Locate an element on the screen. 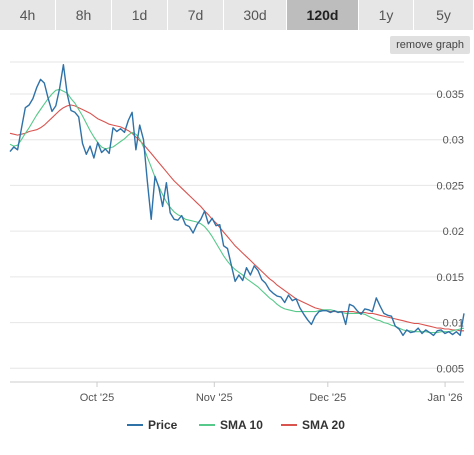 This screenshot has height=455, width=474. legend-label: SMA 20 is located at coordinates (323, 425).